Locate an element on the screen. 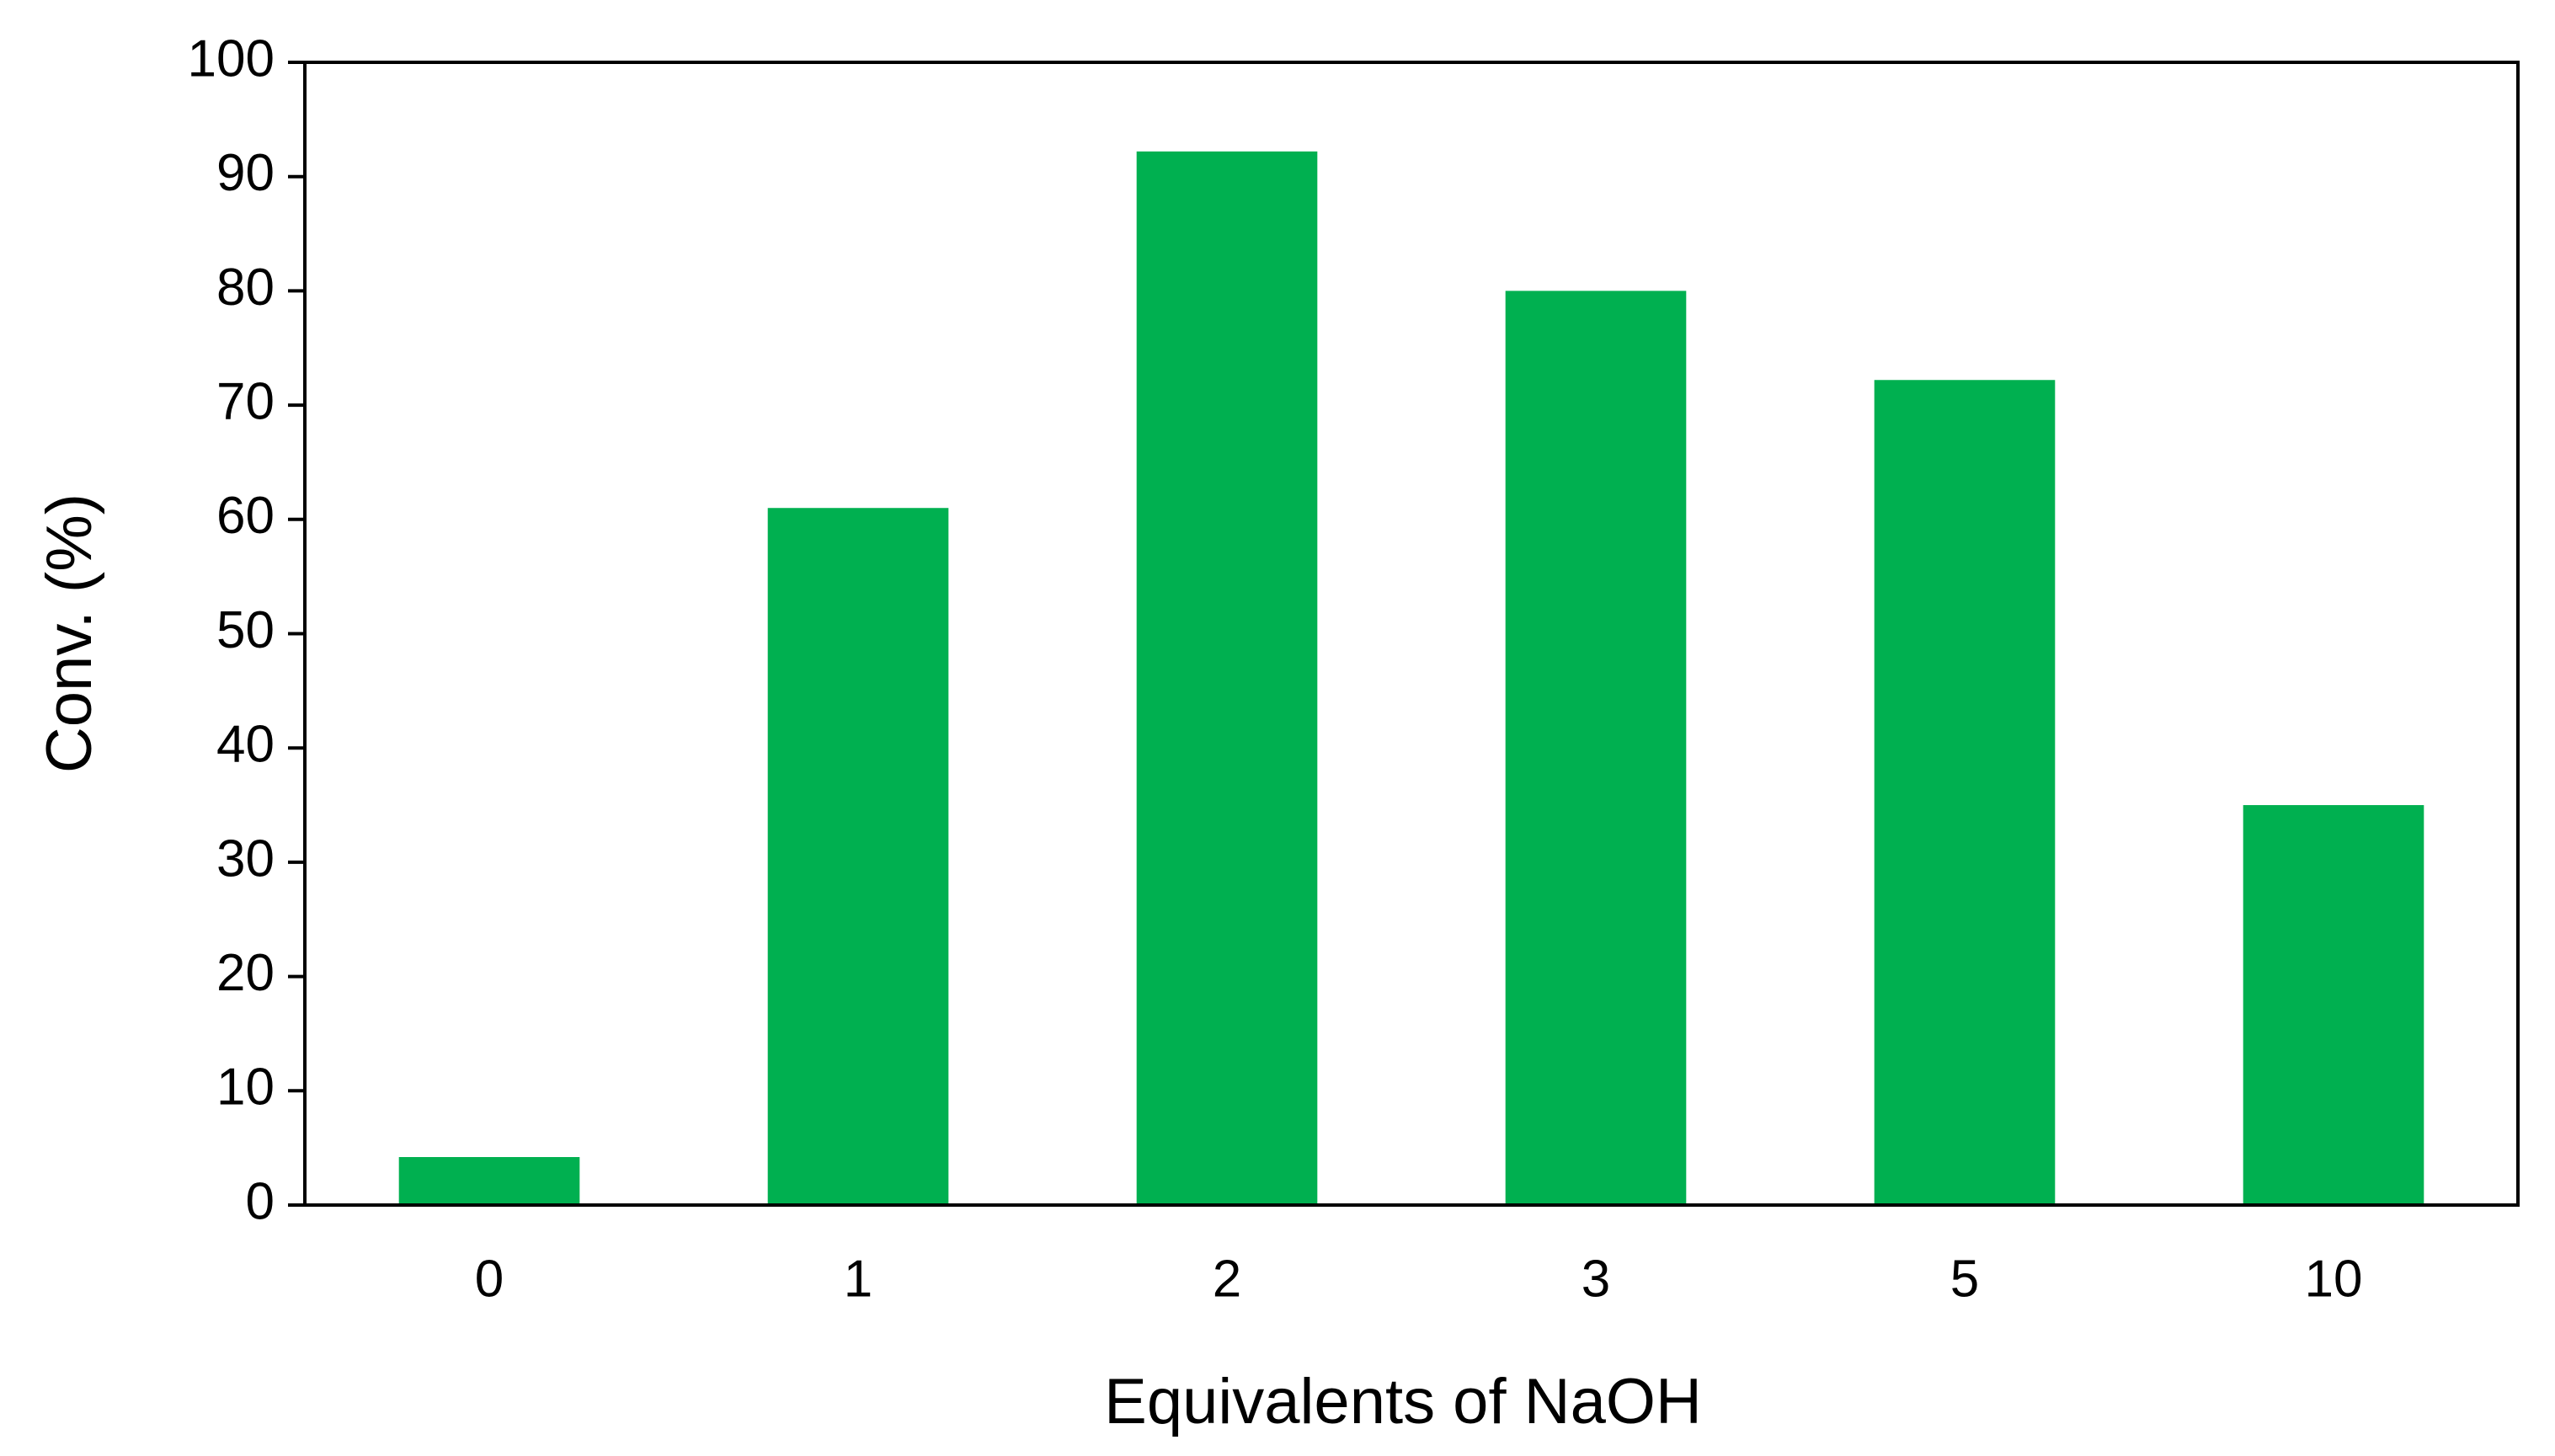 The image size is (2555, 1456). y-tick-label: 90 is located at coordinates (245, 173).